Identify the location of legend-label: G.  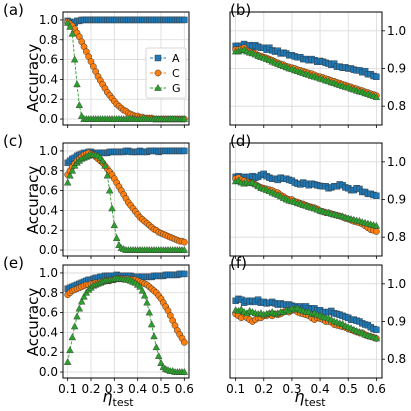
(176, 88).